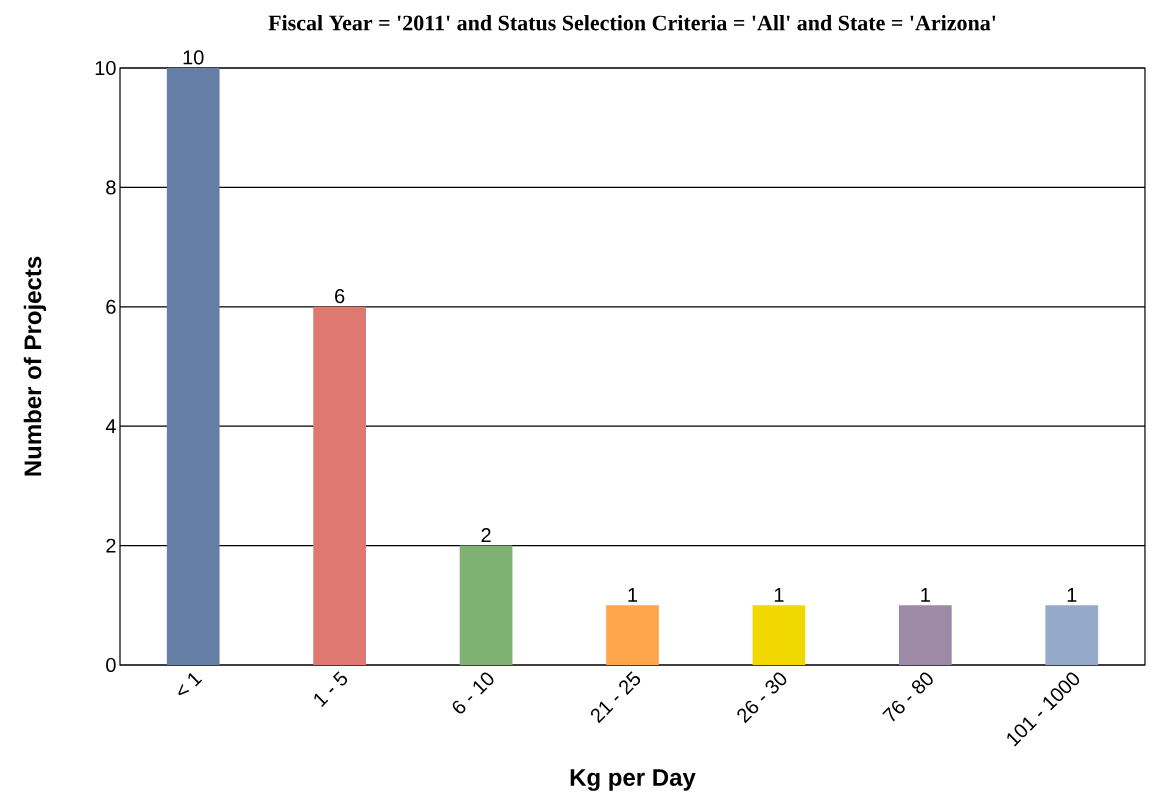  Describe the element at coordinates (633, 780) in the screenshot. I see `x-axis-title: Kg per Day` at that location.